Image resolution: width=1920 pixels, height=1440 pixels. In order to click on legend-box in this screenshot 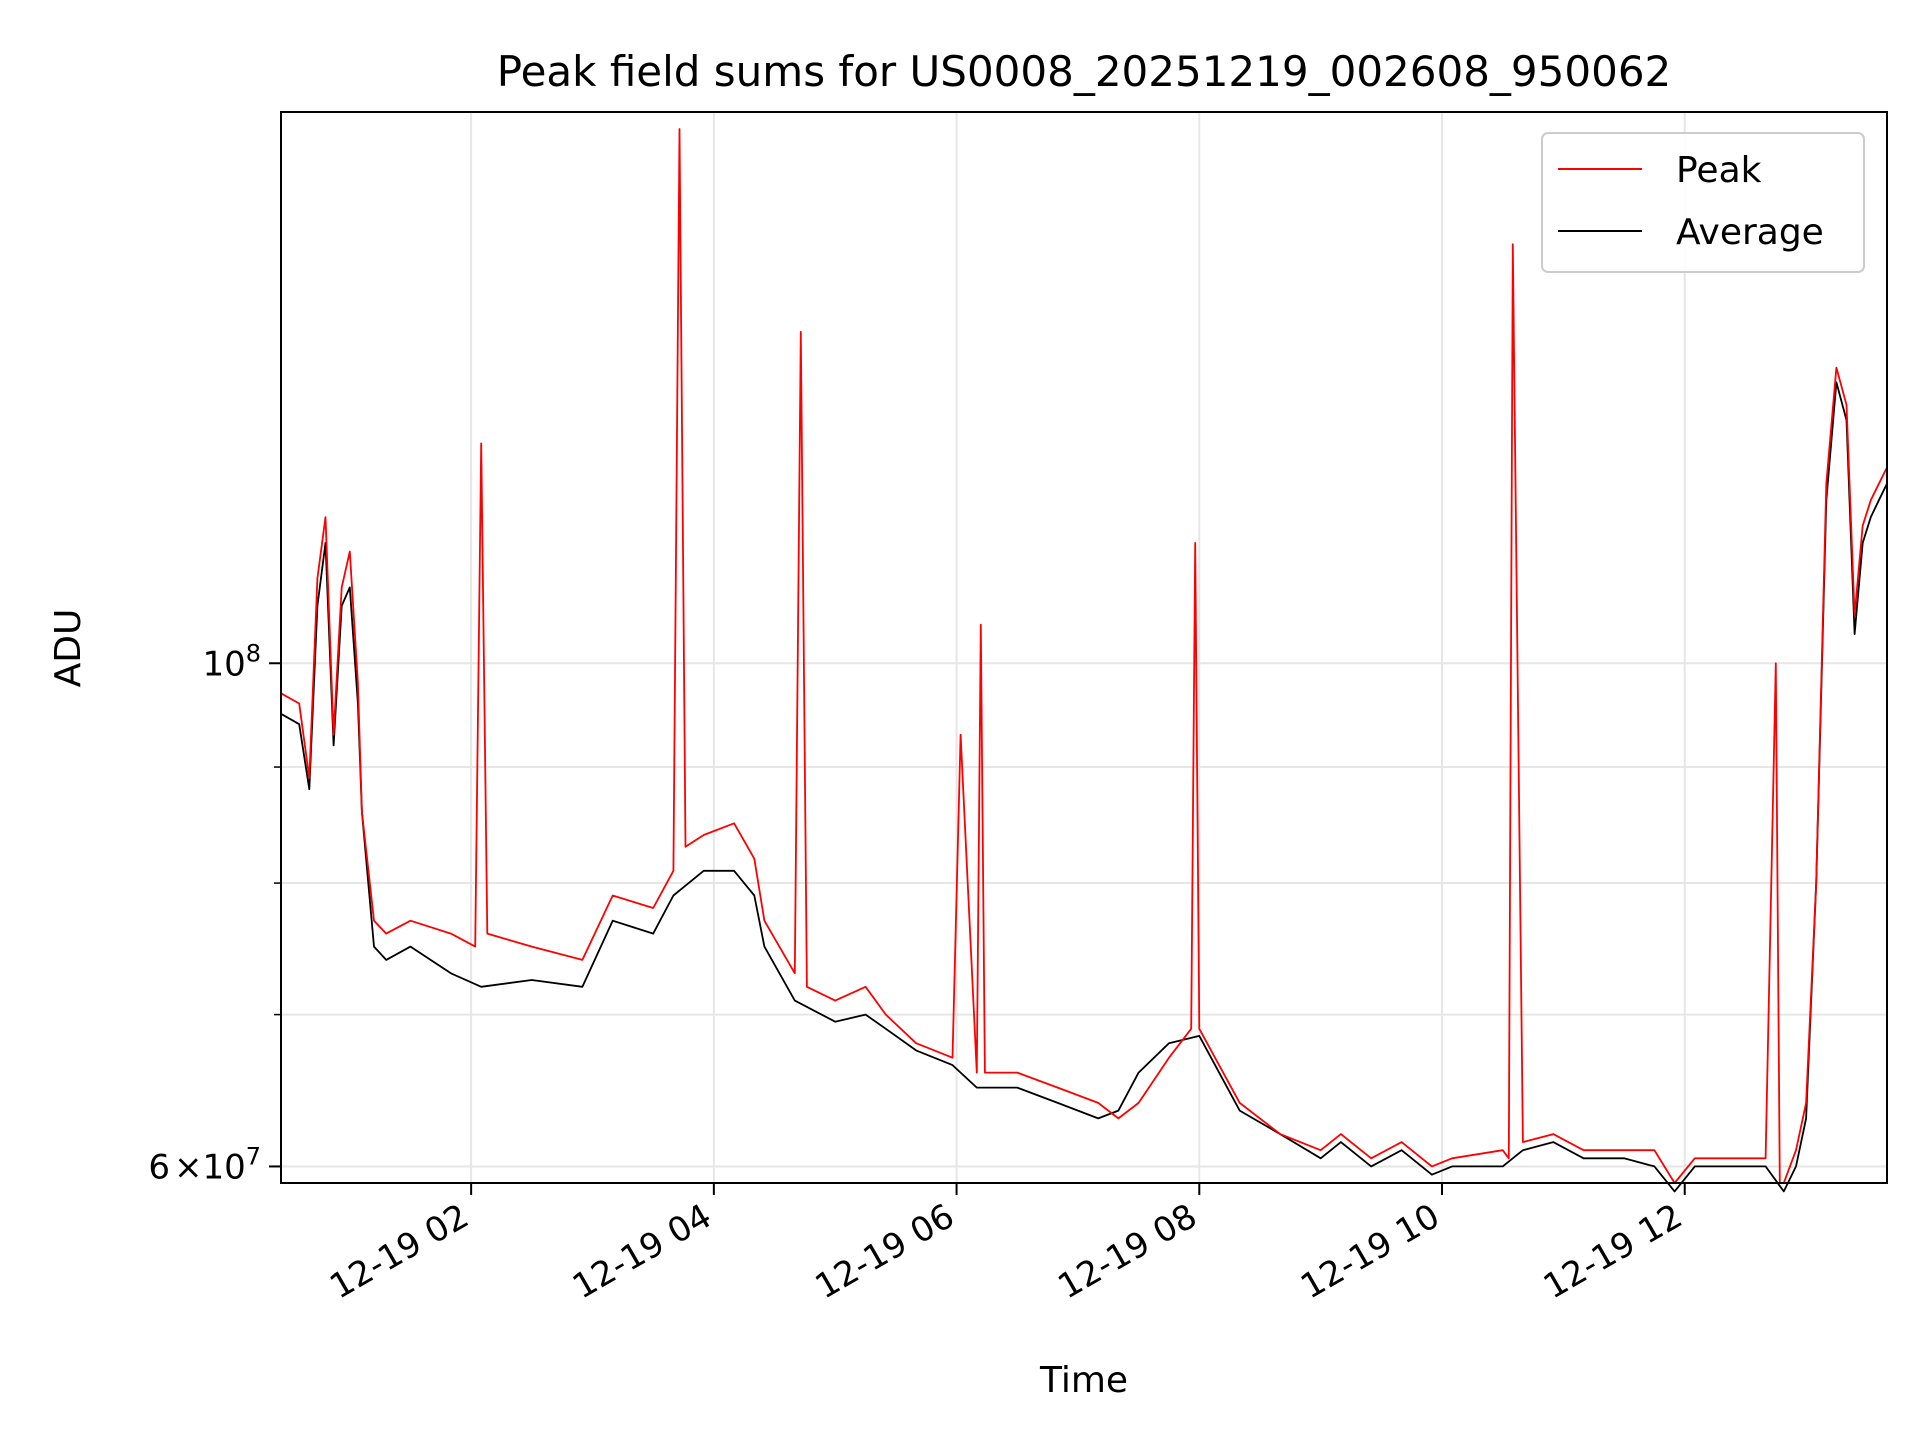, I will do `click(1703, 202)`.